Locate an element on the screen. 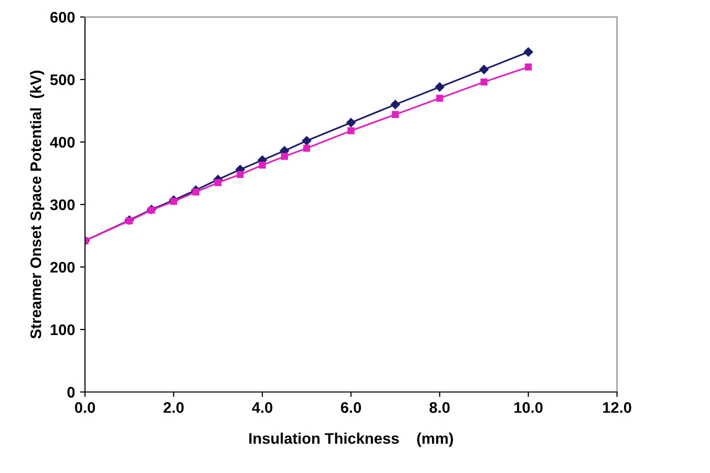 The image size is (710, 473). x-tick-label: 12.0 is located at coordinates (617, 407).